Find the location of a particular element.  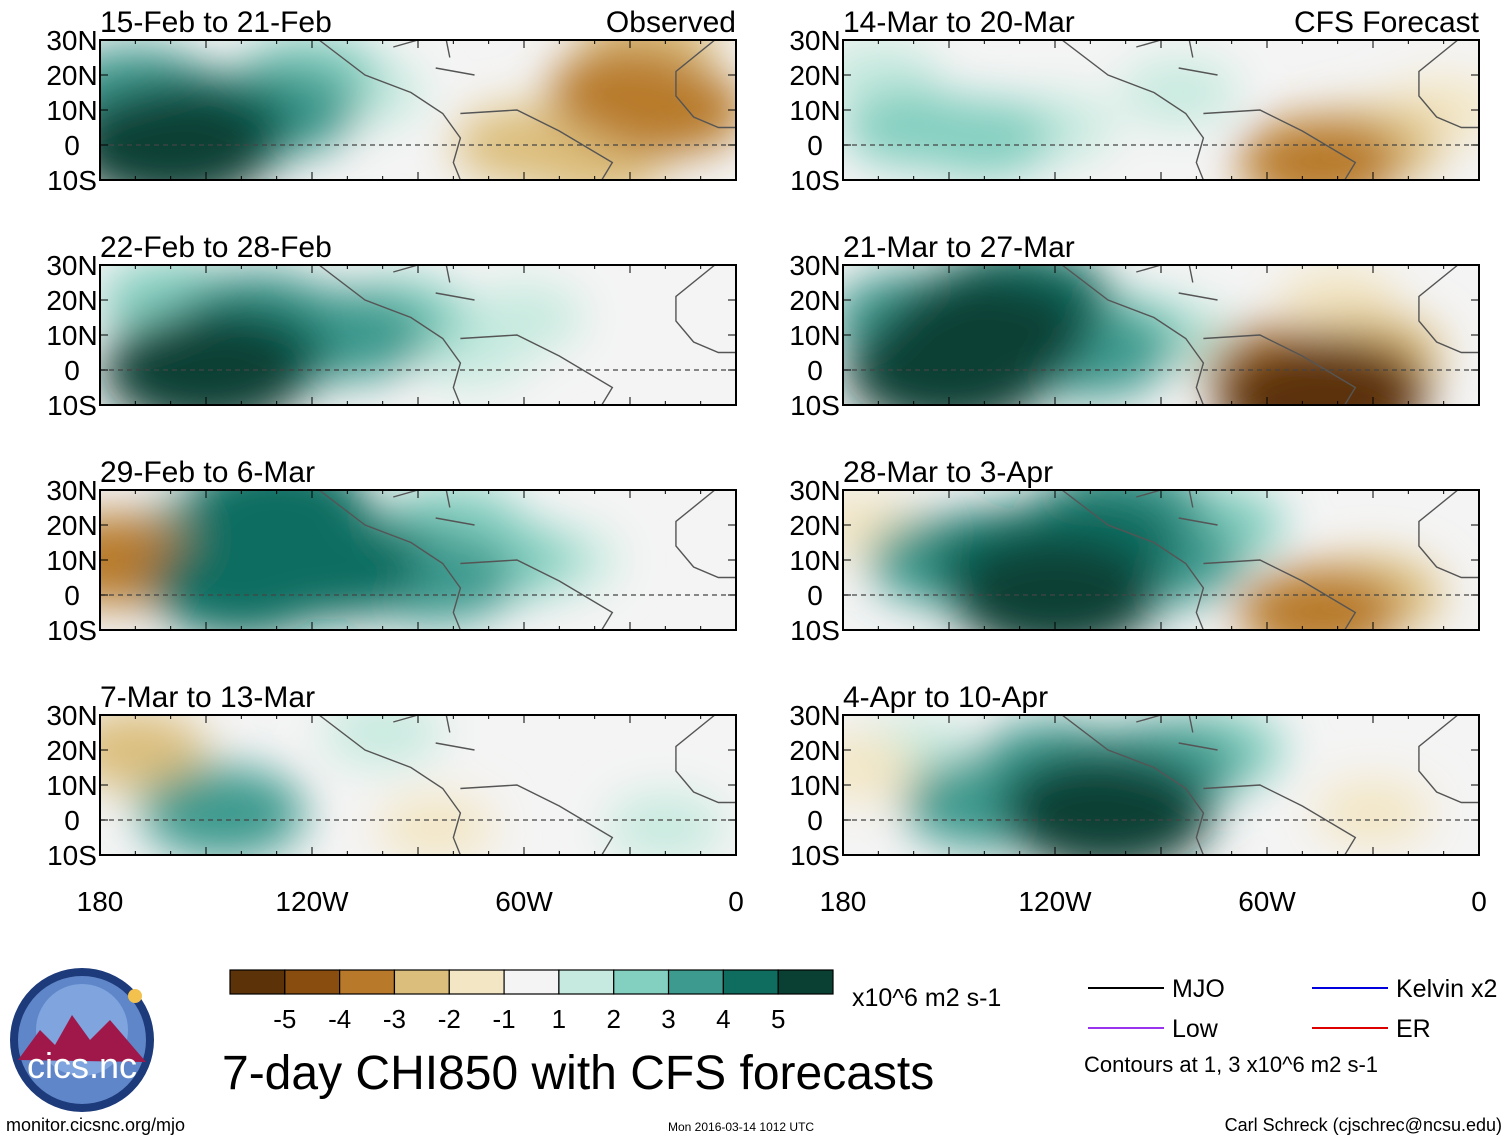

panel-period-label: 15-Feb to 21-Feb is located at coordinates (216, 22).